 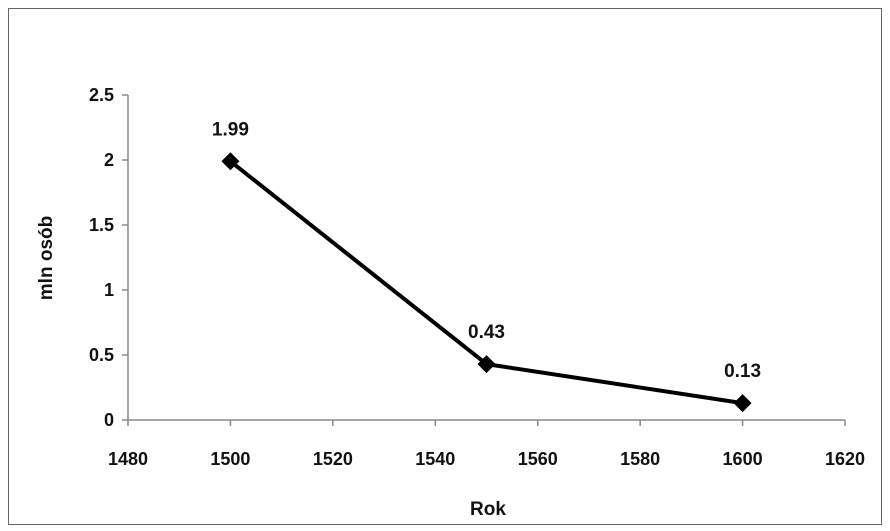 I want to click on x-axis-title: Rok, so click(x=488, y=509).